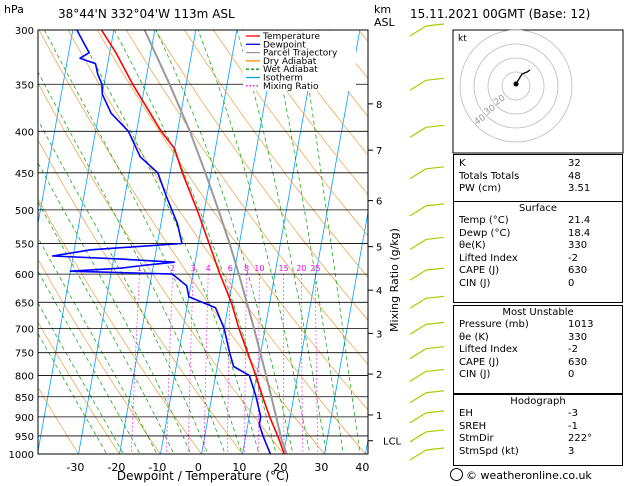 The image size is (629, 486). Describe the element at coordinates (321, 467) in the screenshot. I see `x-tick-label: 30` at that location.